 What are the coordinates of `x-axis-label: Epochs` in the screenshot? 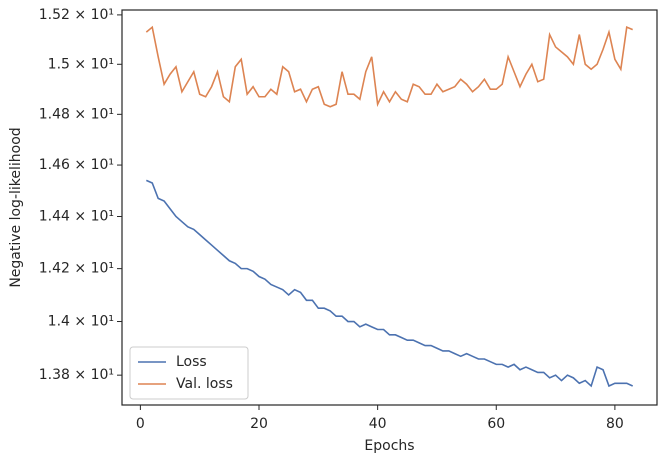 It's located at (389, 446).